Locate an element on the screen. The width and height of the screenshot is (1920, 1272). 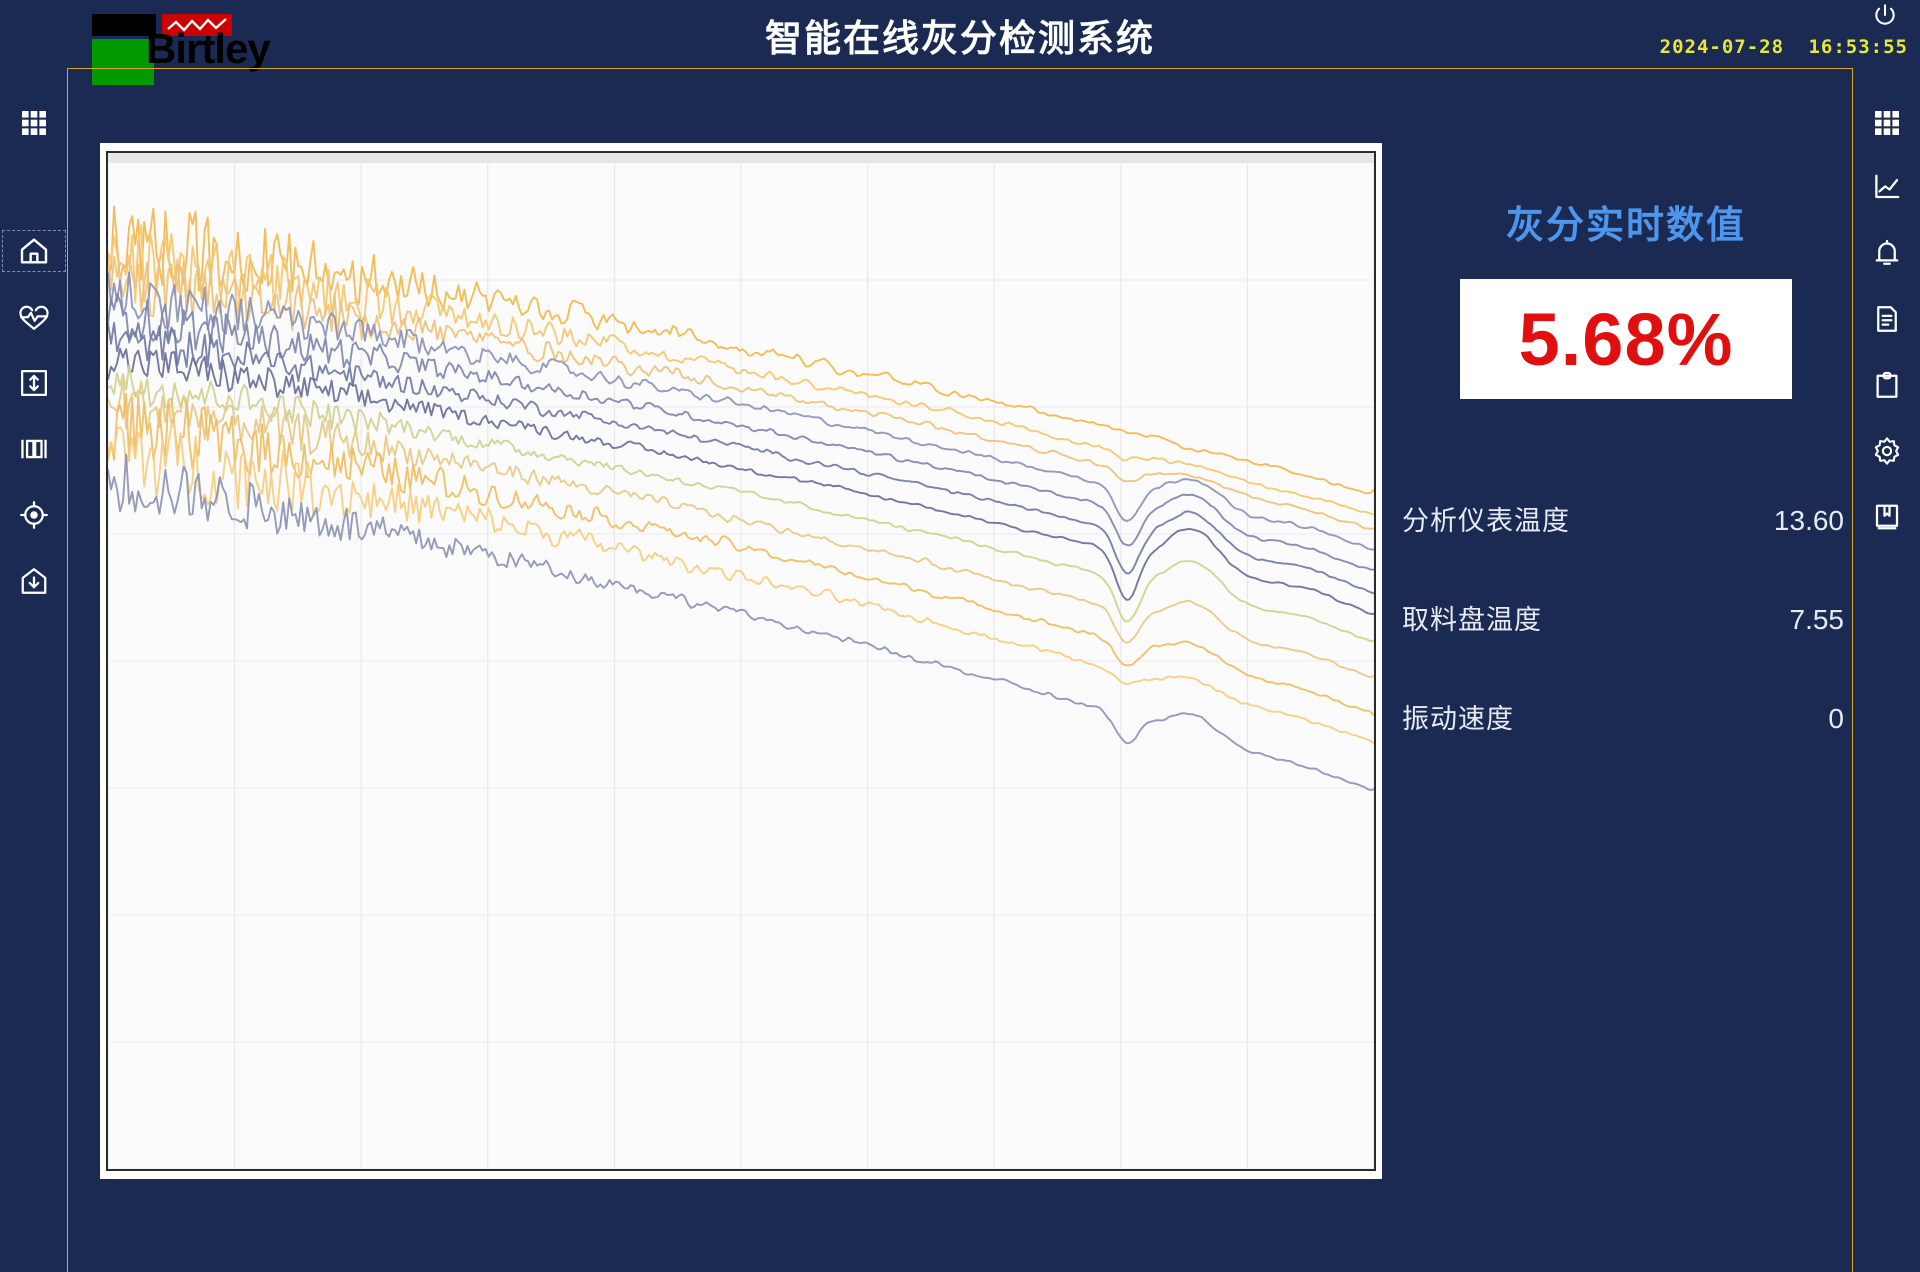
updown-arrows-icon is located at coordinates (34, 383).